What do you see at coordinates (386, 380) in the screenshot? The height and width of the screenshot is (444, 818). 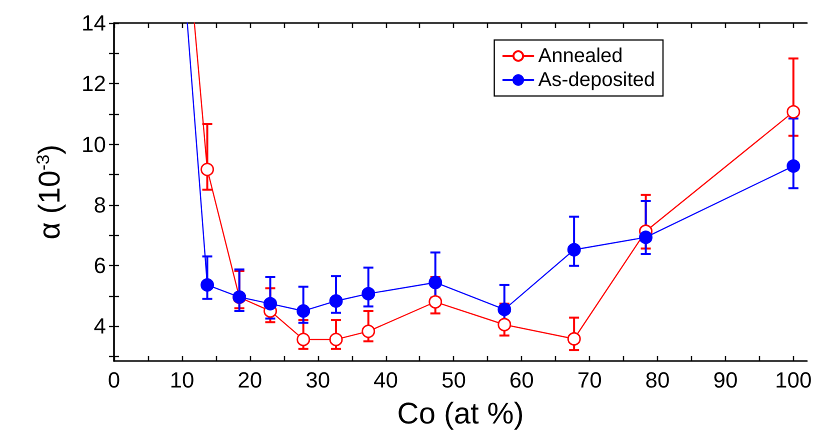 I see `x-tick-label: 40` at bounding box center [386, 380].